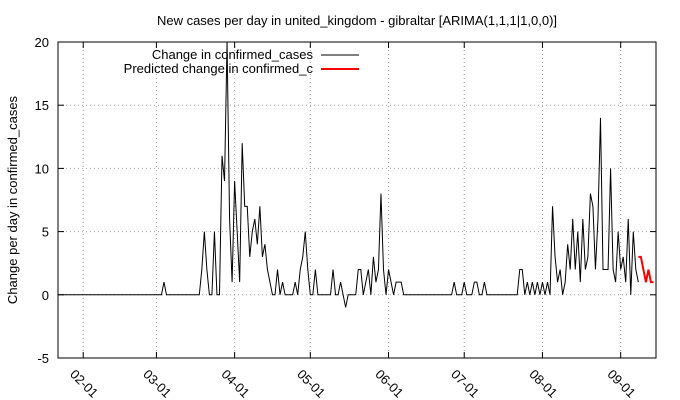 This screenshot has width=680, height=400. Describe the element at coordinates (622, 383) in the screenshot. I see `x-tick-label: 09-01` at that location.